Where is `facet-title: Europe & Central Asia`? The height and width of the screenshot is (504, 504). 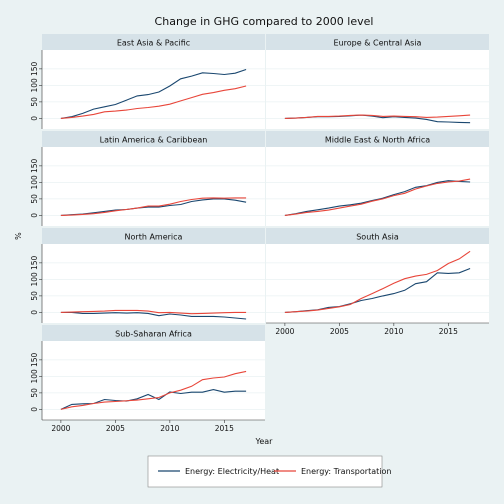
facet-title: Europe & Central Asia is located at coordinates (378, 43).